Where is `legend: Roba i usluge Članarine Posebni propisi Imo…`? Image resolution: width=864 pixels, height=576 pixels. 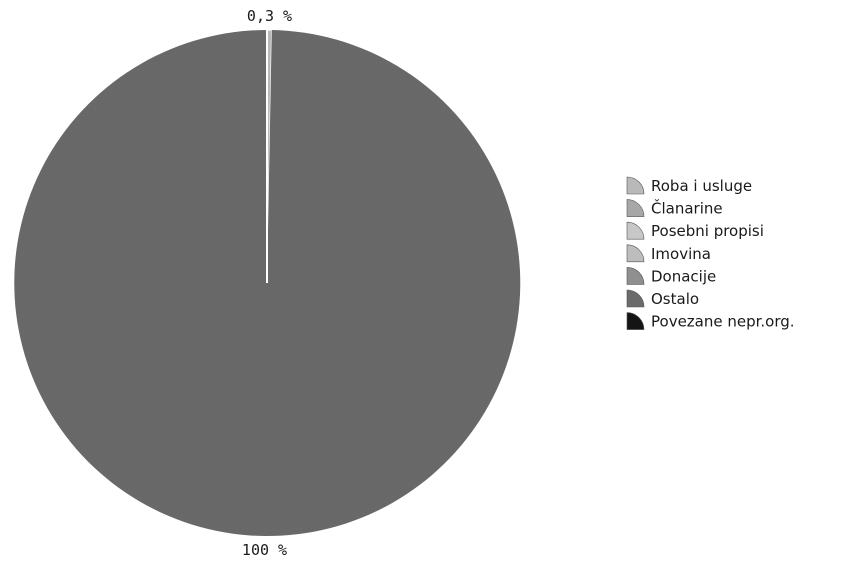 legend: Roba i usluge Članarine Posebni propisi Imo… is located at coordinates (710, 253).